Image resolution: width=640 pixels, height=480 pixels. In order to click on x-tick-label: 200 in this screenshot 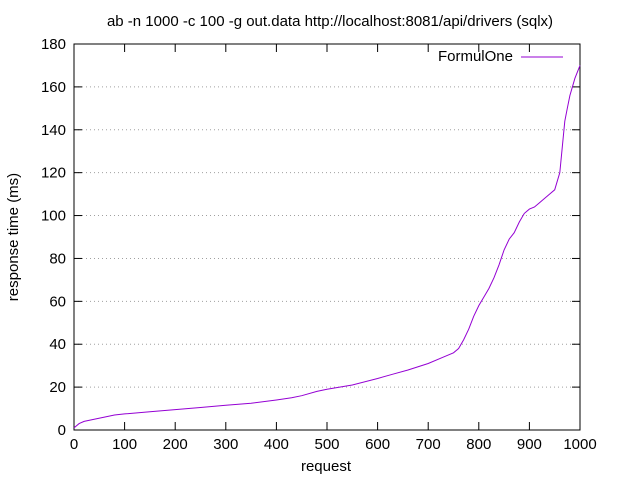, I will do `click(175, 444)`.